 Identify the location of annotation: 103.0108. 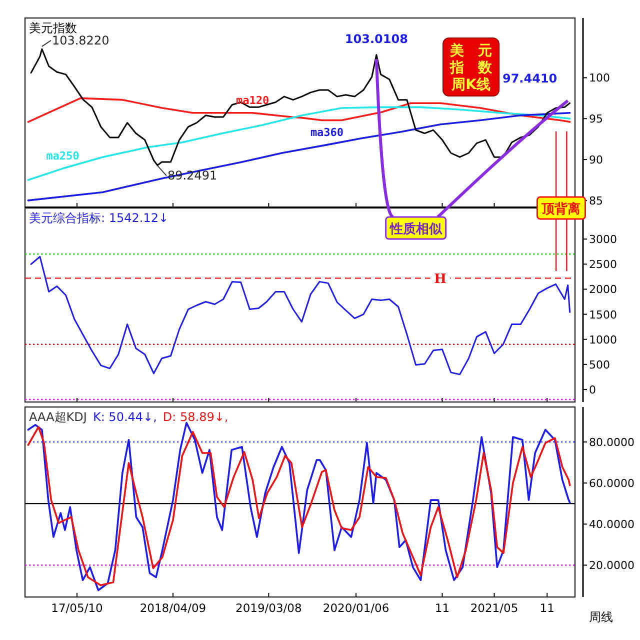
(376, 39).